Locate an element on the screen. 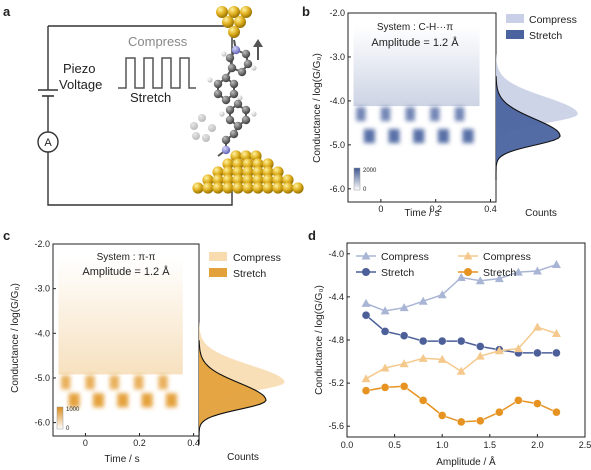  y-tick-label: -3.0 is located at coordinates (337, 57).